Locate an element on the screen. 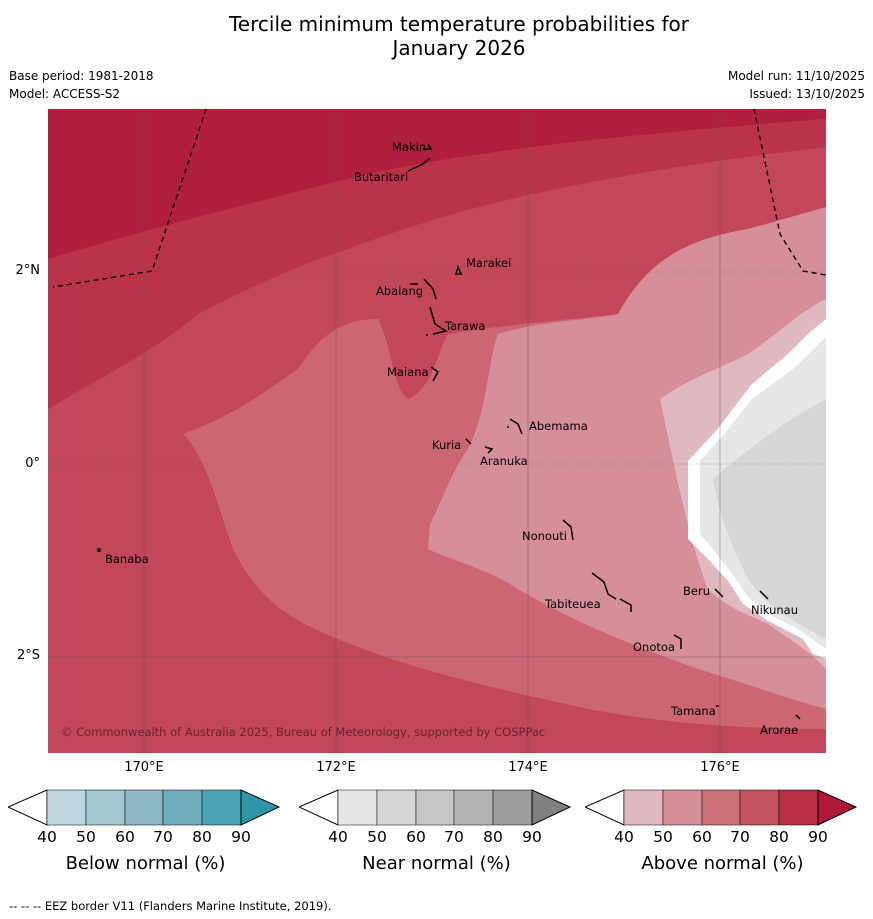 The width and height of the screenshot is (873, 919). colorbar-below is located at coordinates (144, 816).